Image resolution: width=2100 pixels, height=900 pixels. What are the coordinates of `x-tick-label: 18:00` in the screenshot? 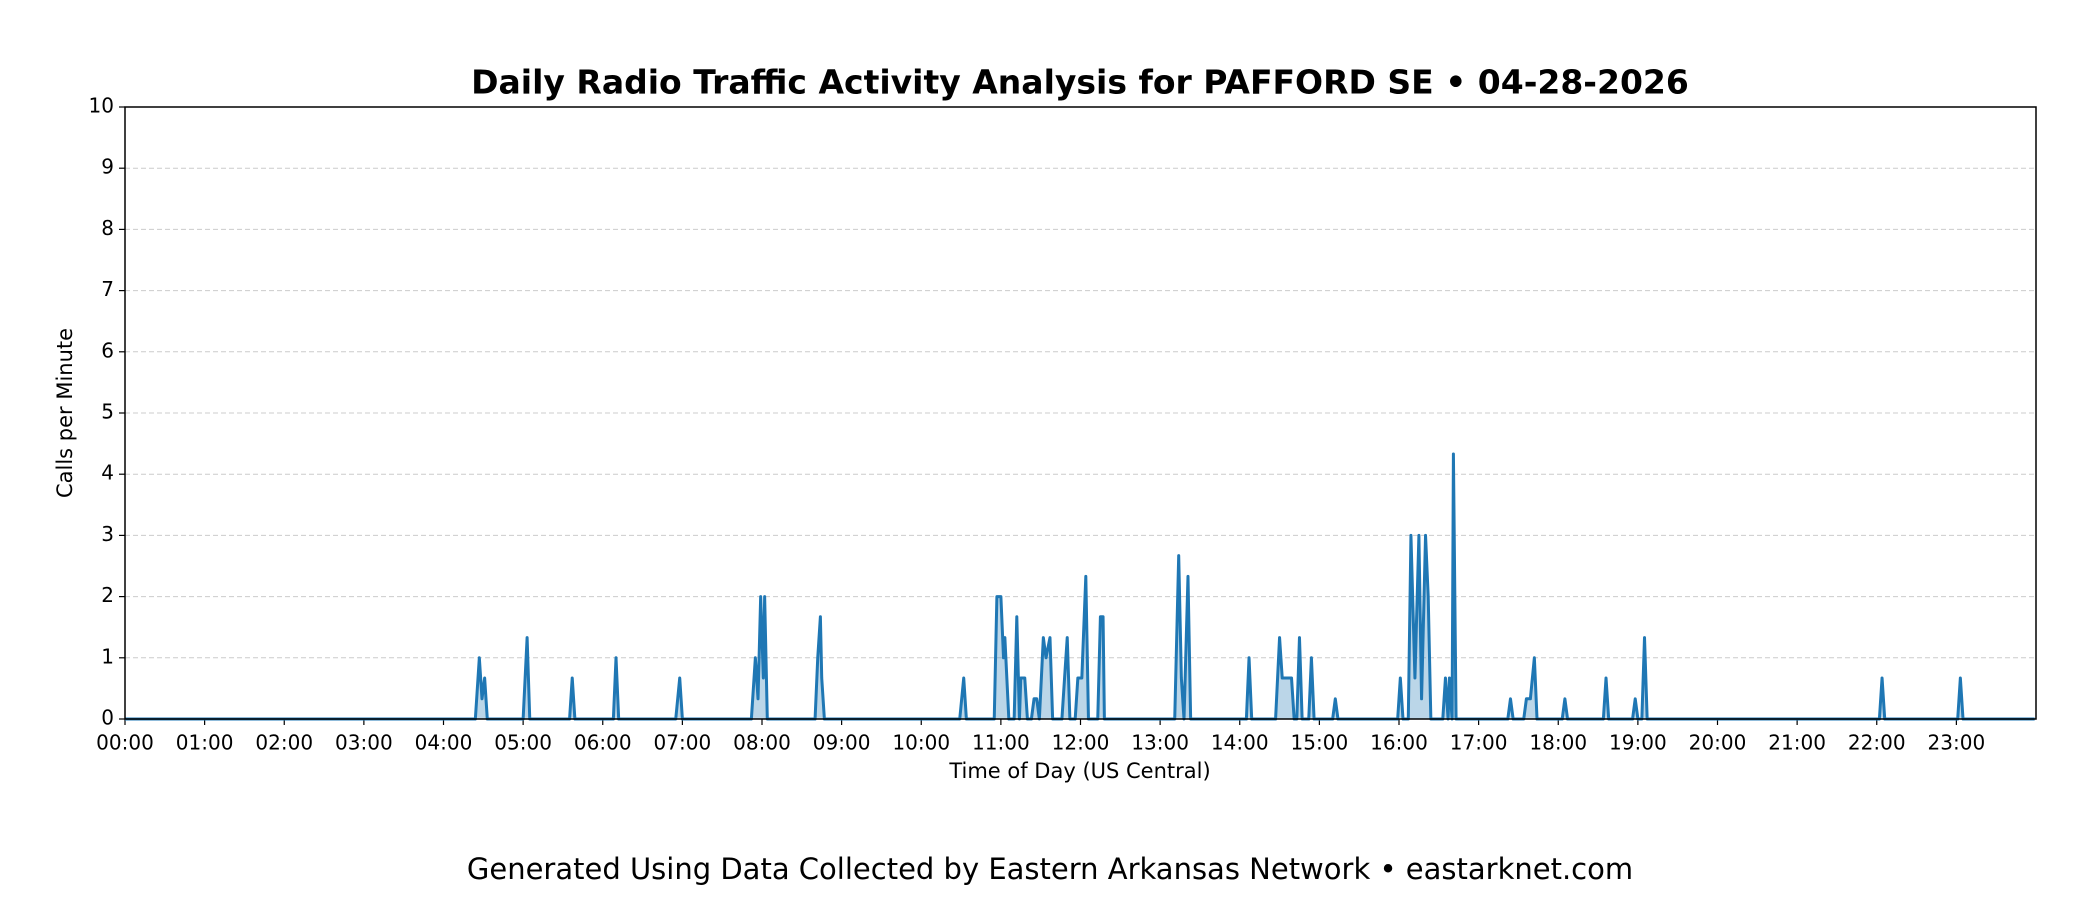 It's located at (1558, 743).